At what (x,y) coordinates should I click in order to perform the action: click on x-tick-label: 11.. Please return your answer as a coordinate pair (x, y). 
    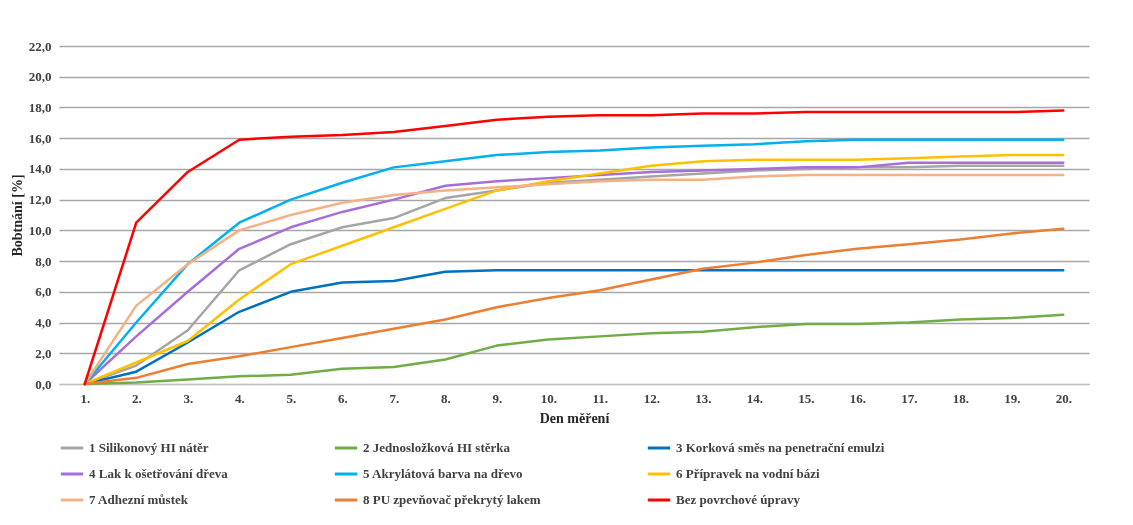
    Looking at the image, I should click on (600, 398).